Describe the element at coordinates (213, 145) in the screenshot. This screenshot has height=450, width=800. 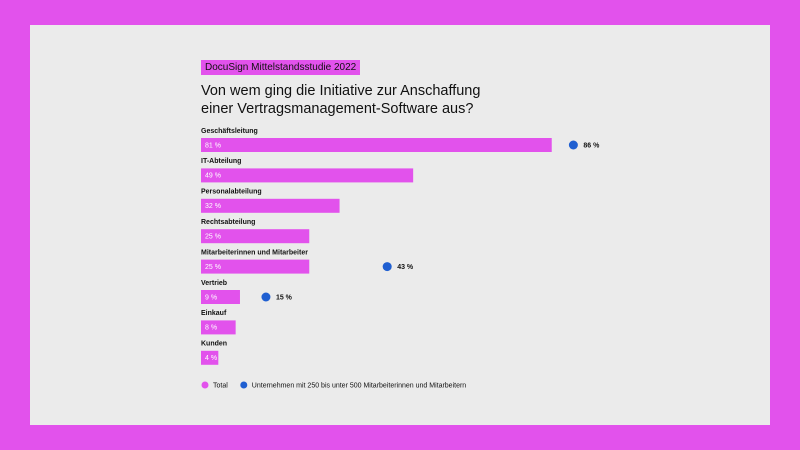
I see `bar-value-label: 81 %` at that location.